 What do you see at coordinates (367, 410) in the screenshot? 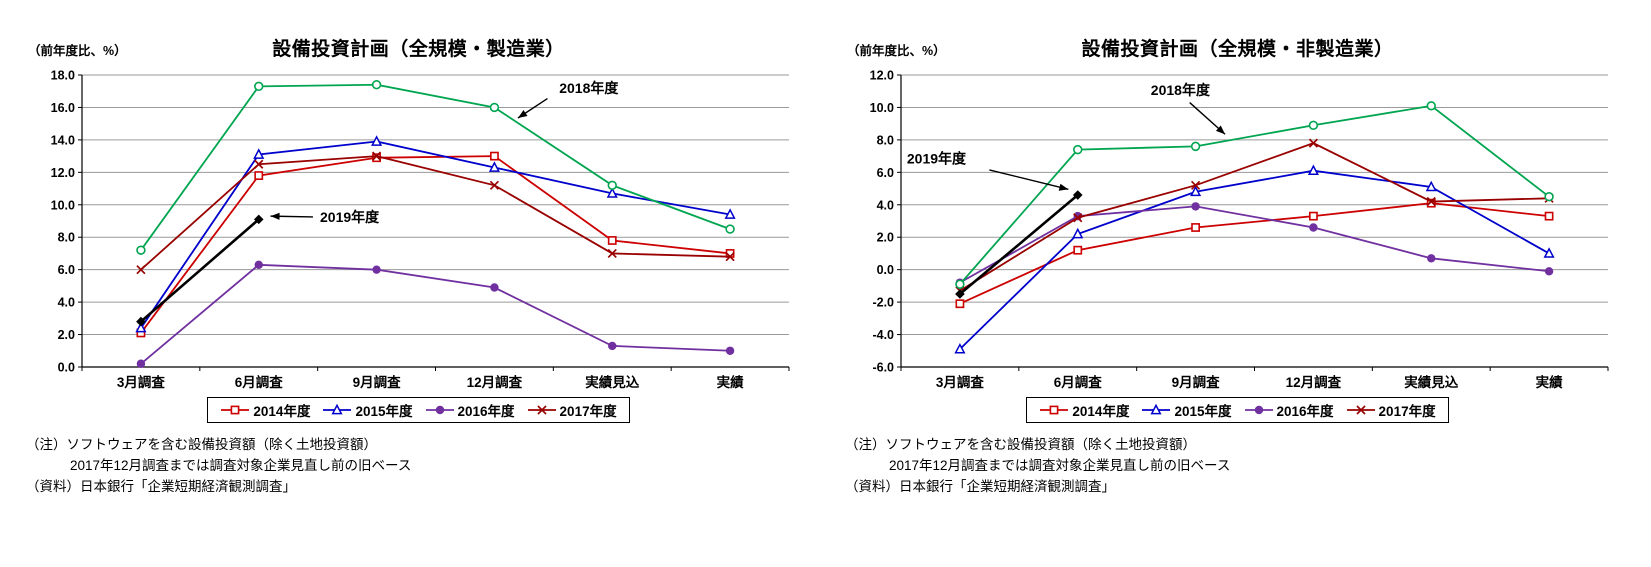
I see `legend-entry-2015年度: 2015年度` at bounding box center [367, 410].